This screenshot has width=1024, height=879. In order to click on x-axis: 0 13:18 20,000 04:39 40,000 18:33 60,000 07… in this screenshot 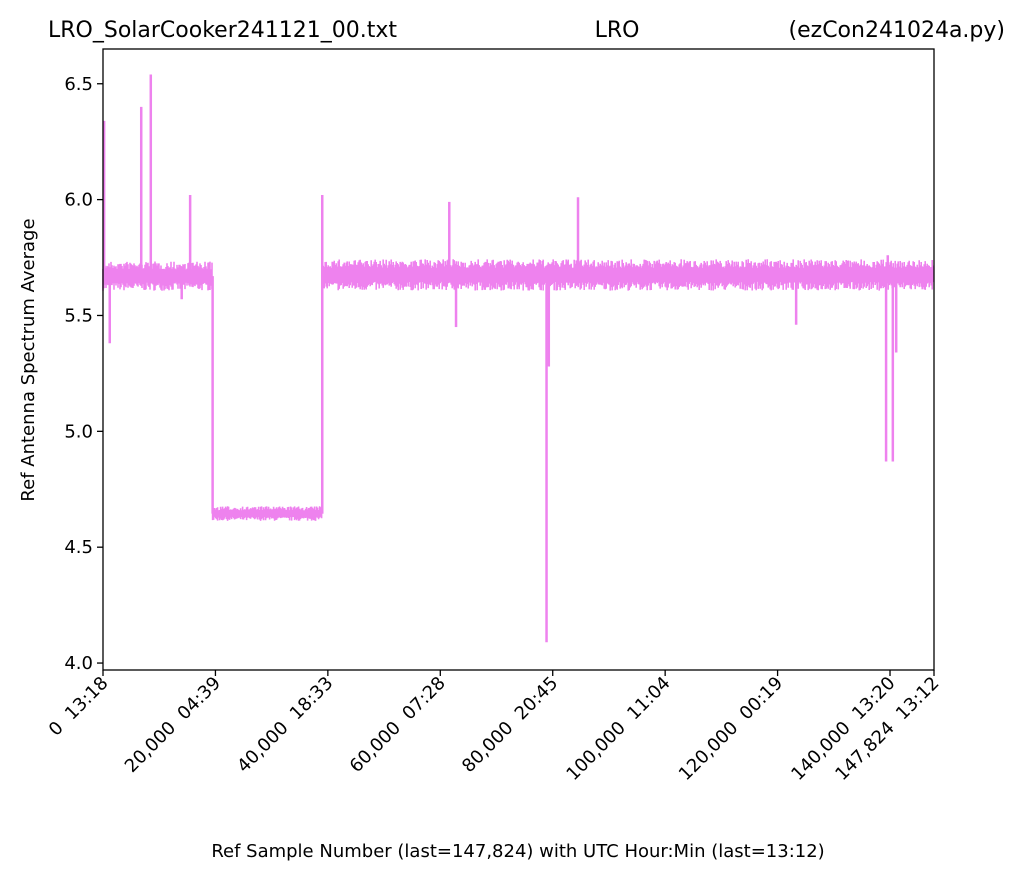, I will do `click(494, 727)`.